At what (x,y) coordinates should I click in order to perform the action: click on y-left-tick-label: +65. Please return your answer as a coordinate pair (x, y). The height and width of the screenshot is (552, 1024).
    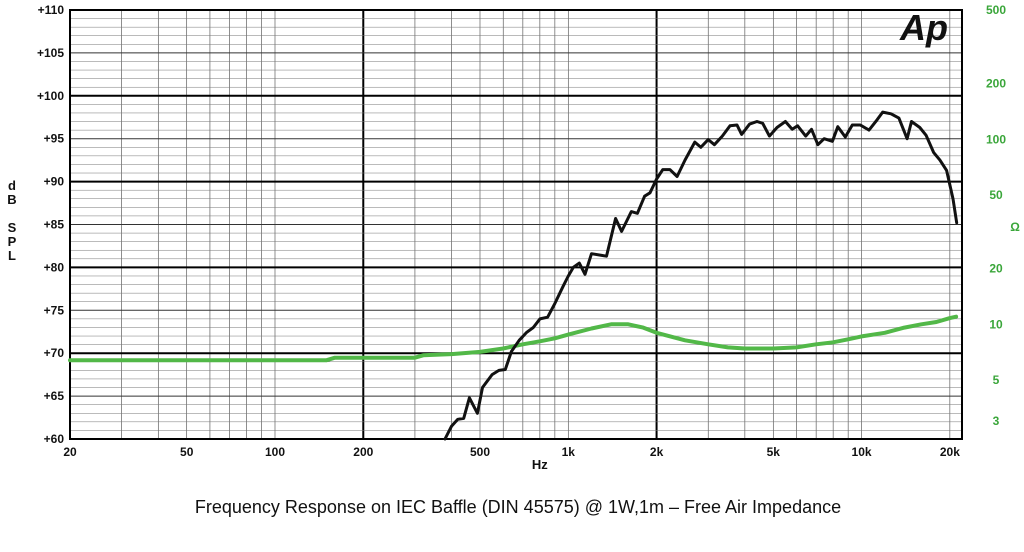
    Looking at the image, I should click on (54, 396).